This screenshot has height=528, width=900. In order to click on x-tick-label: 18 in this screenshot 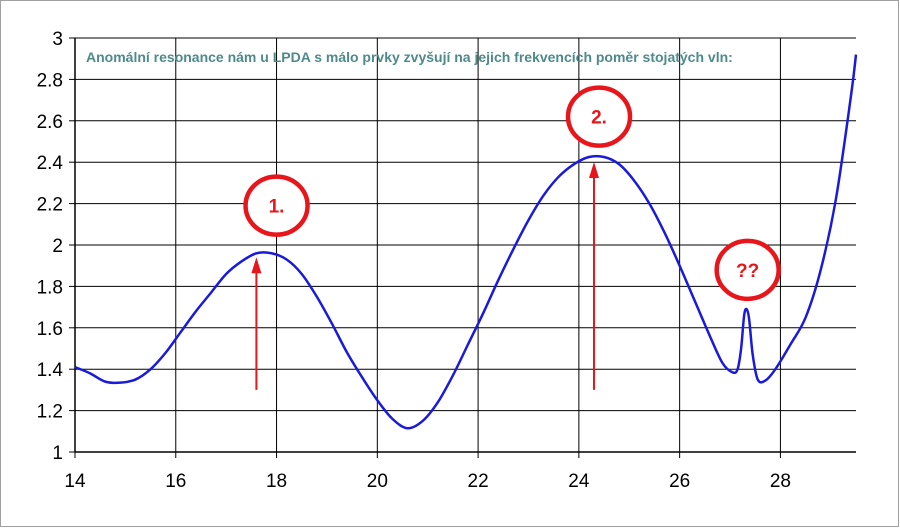, I will do `click(276, 481)`.